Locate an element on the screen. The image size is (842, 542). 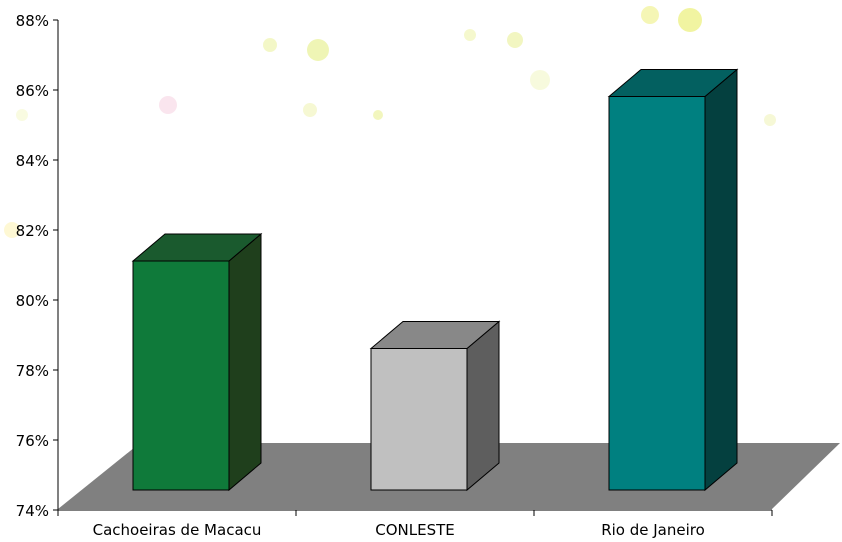
y-tick-label: 86% is located at coordinates (32, 91).